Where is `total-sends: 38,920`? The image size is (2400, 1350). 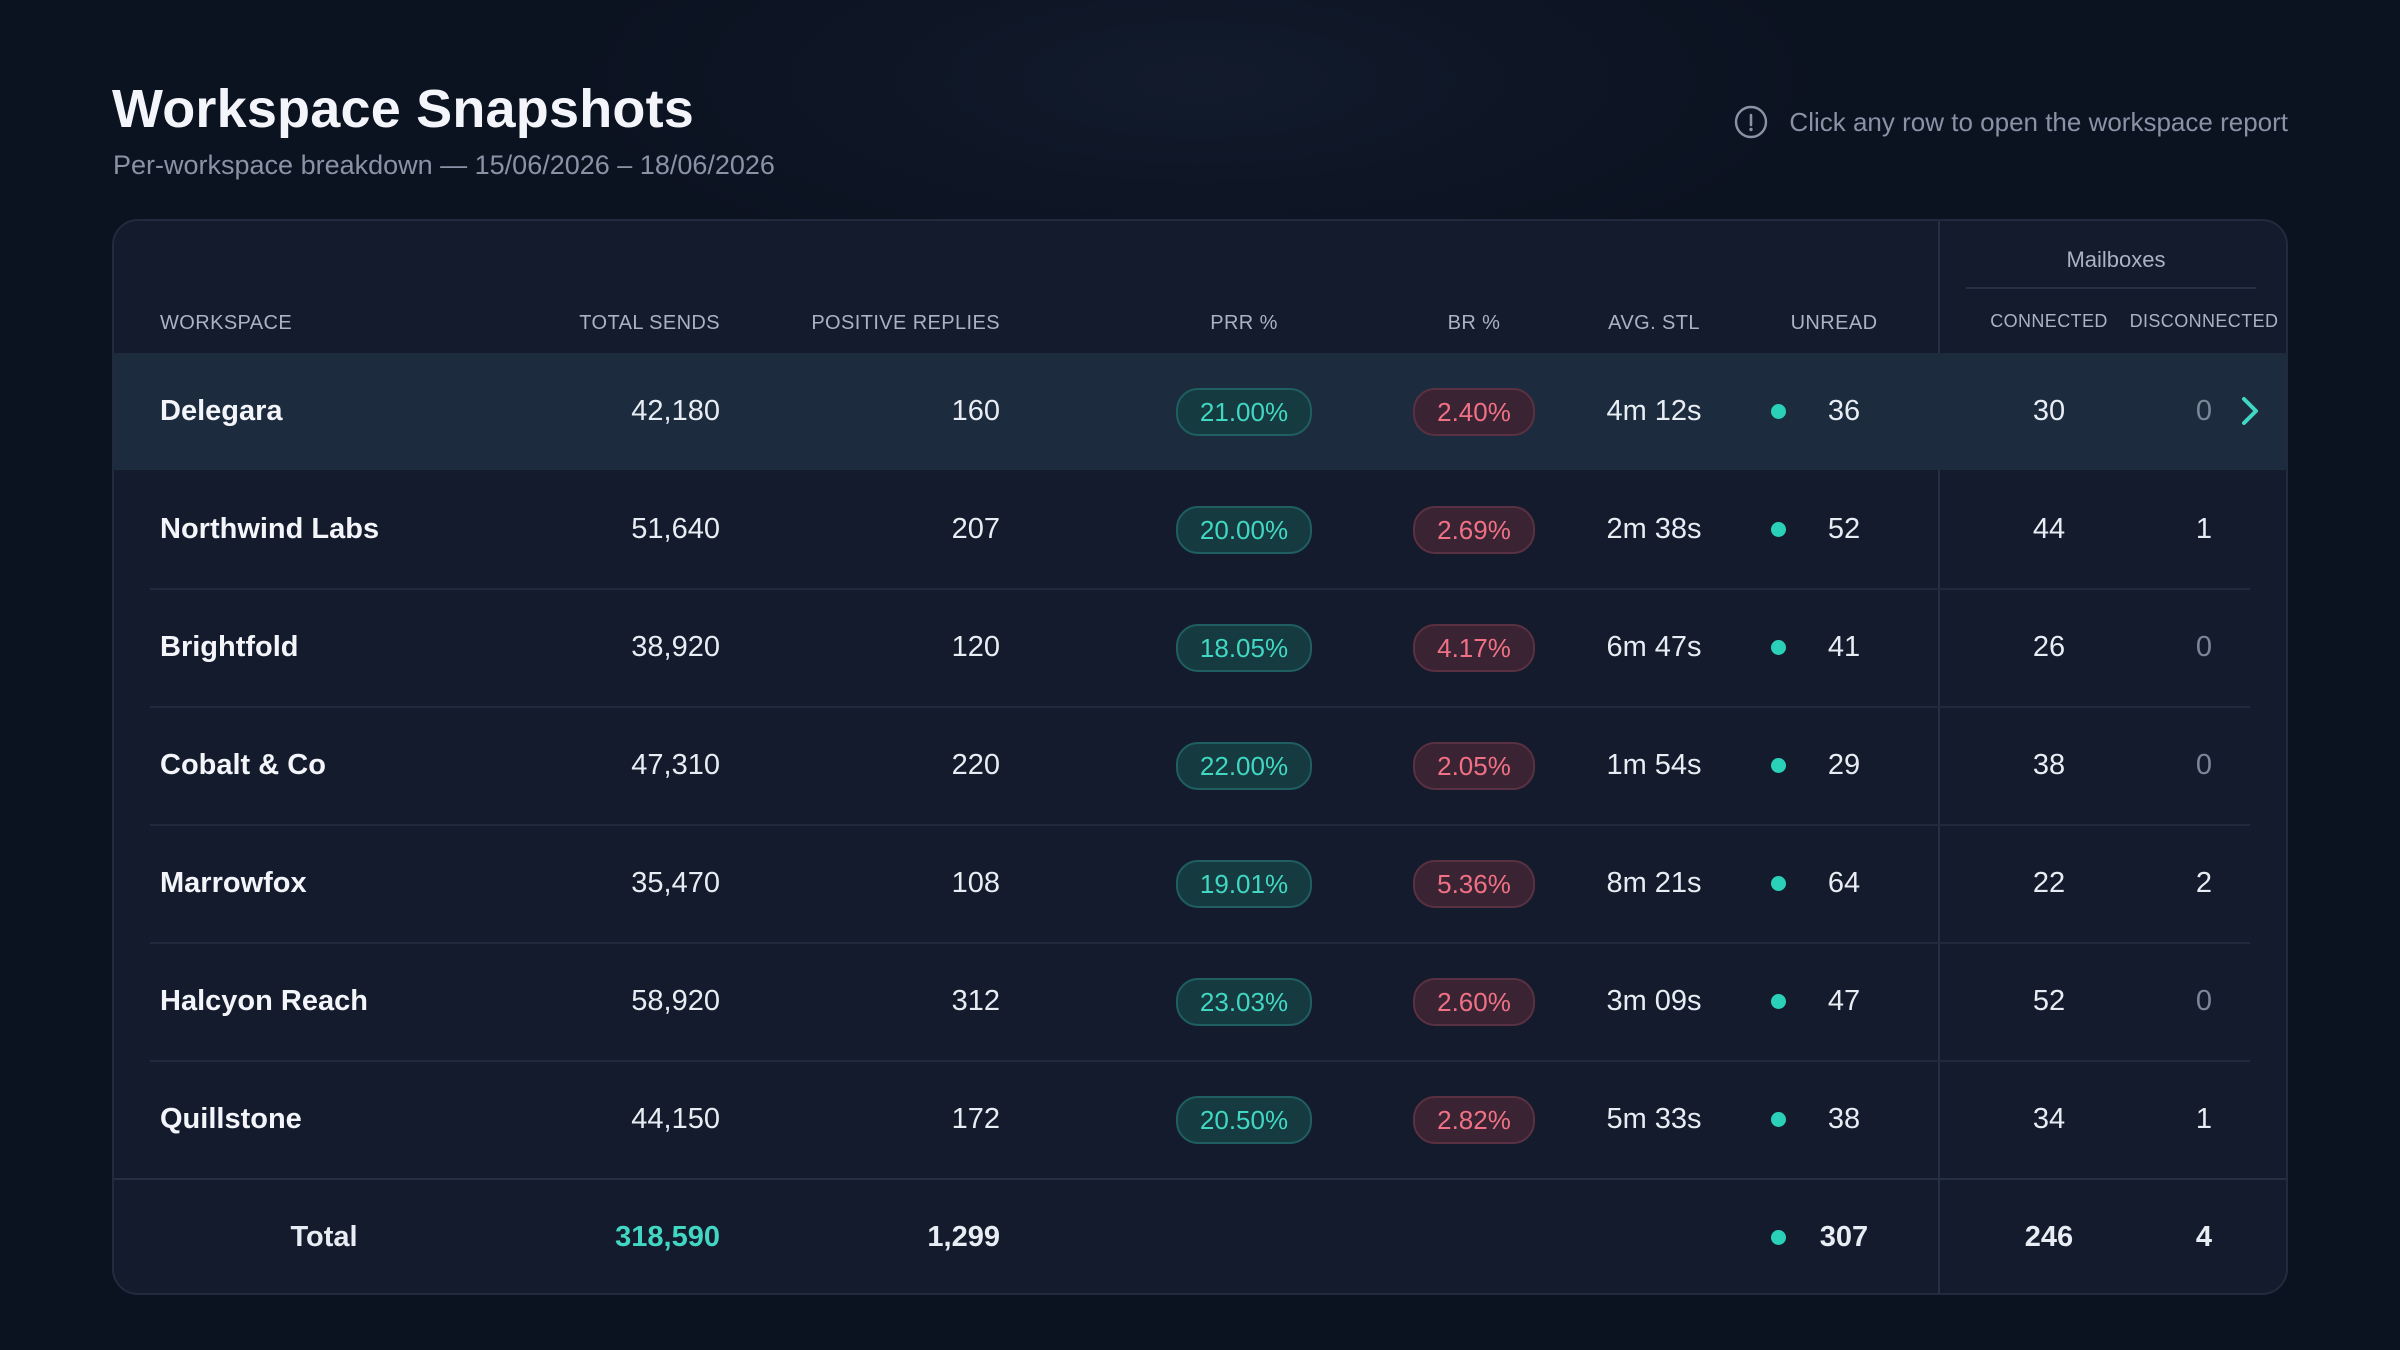 total-sends: 38,920 is located at coordinates (675, 647).